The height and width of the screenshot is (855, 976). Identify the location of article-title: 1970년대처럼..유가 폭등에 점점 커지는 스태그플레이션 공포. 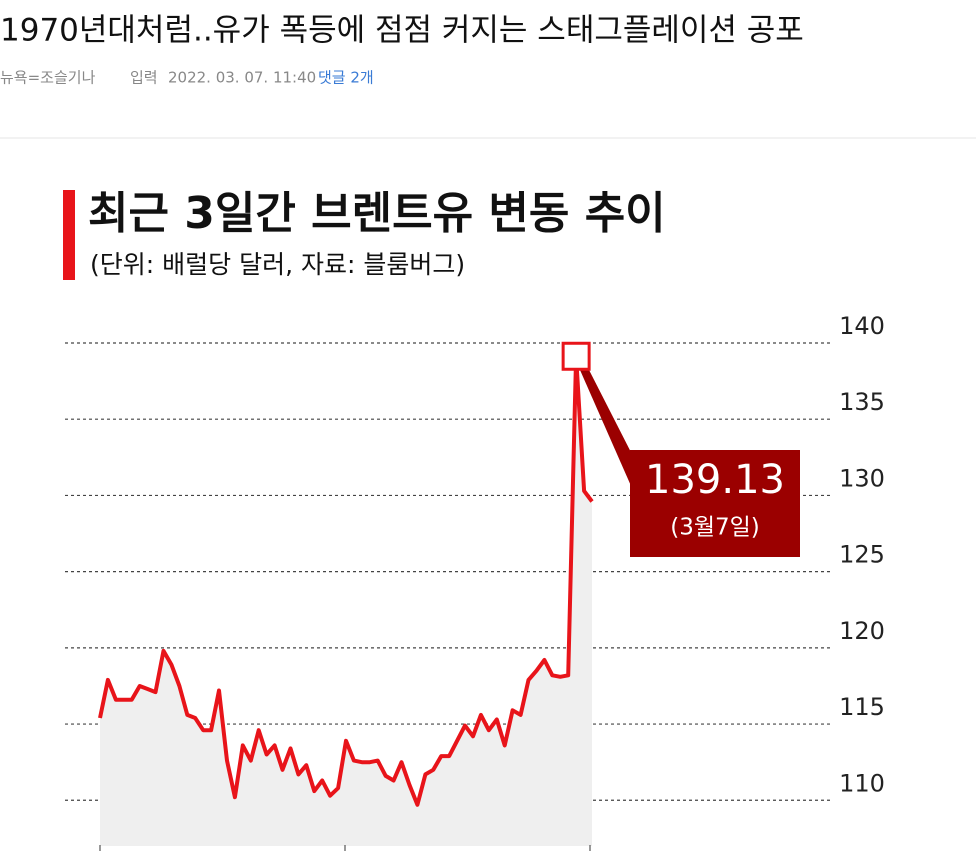
(402, 31).